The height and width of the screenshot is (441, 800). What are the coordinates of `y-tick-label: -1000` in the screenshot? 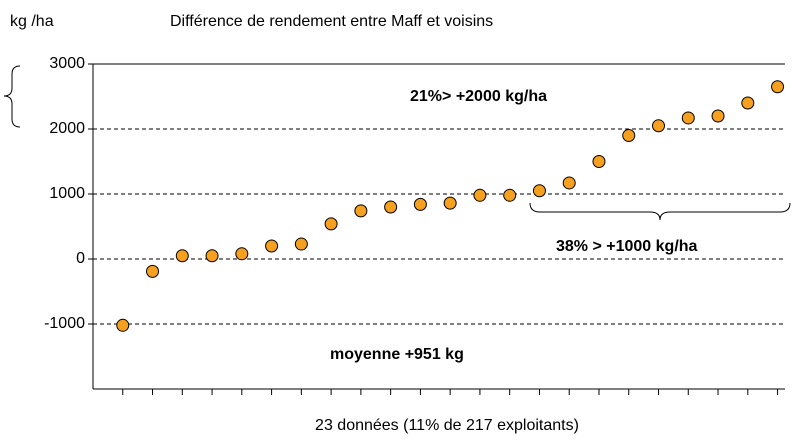 It's located at (64, 323).